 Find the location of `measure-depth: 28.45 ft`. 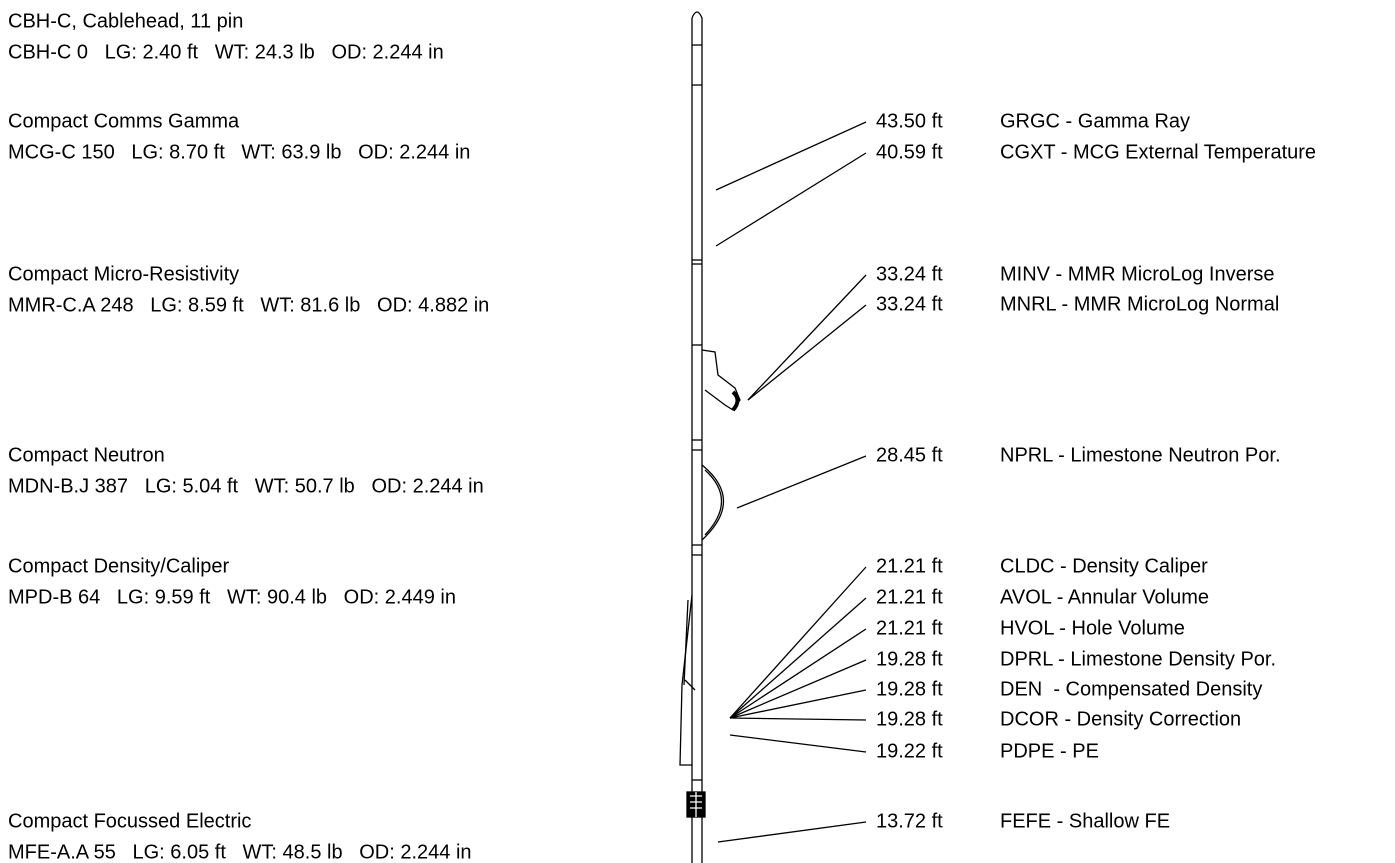

measure-depth: 28.45 ft is located at coordinates (909, 455).